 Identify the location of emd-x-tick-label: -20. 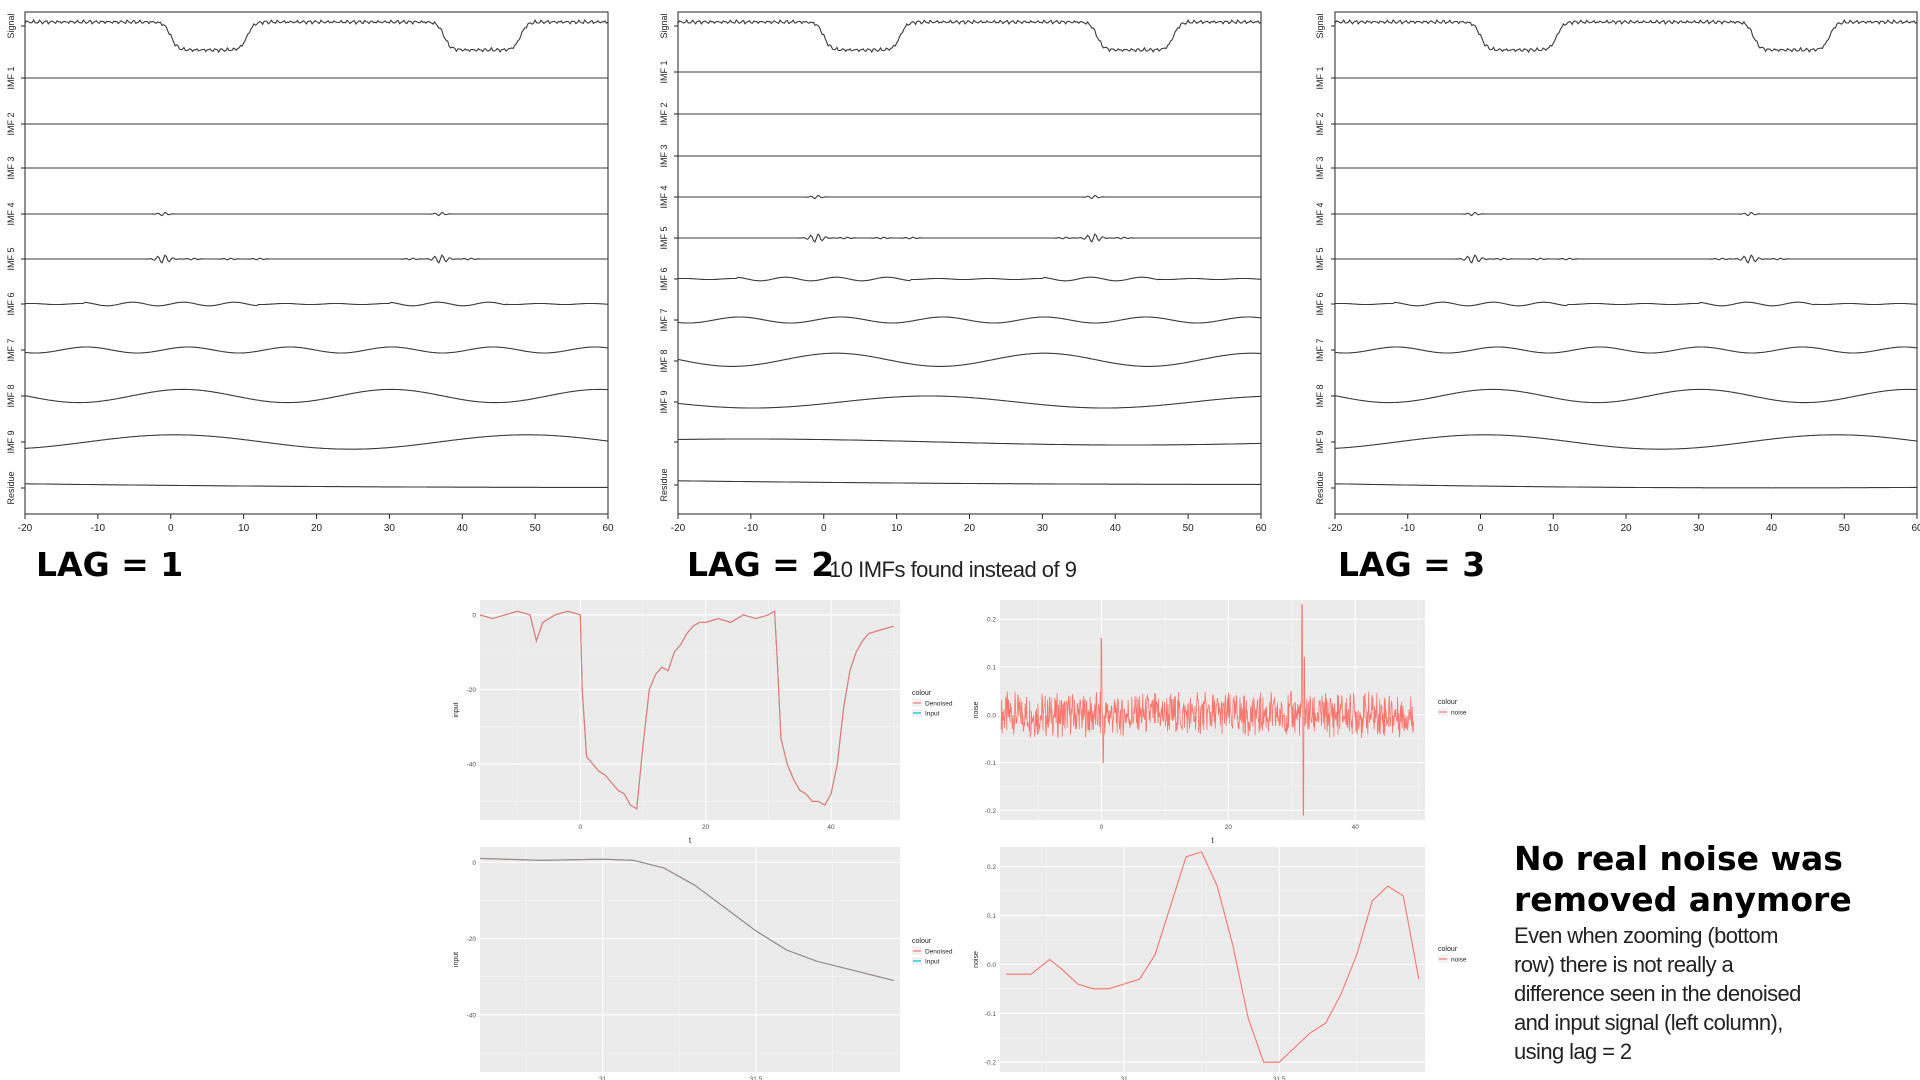
(1335, 528).